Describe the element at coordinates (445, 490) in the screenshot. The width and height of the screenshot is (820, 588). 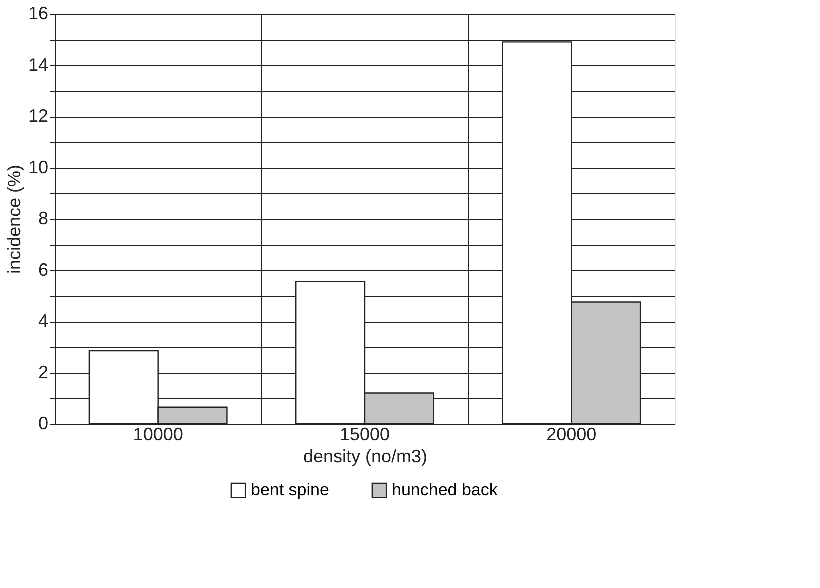
I see `legend-label: hunched back` at that location.